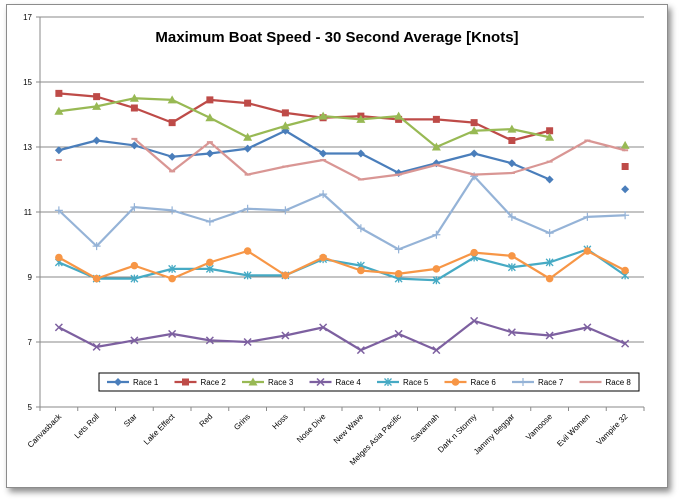 This screenshot has height=499, width=680. What do you see at coordinates (484, 382) in the screenshot?
I see `legend-label: Race 6` at bounding box center [484, 382].